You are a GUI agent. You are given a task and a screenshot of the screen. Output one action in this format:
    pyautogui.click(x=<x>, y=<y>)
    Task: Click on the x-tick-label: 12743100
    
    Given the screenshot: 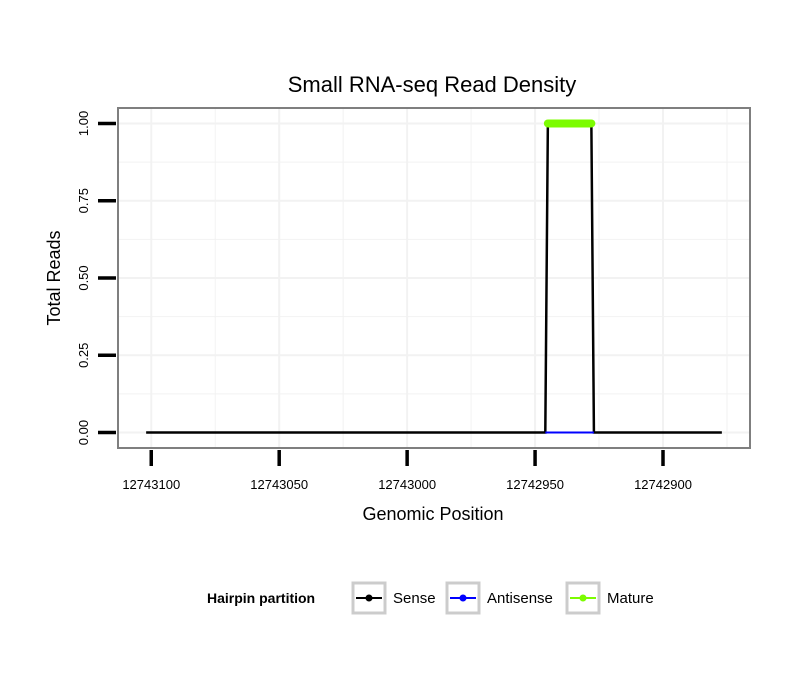 What is the action you would take?
    pyautogui.click(x=151, y=484)
    